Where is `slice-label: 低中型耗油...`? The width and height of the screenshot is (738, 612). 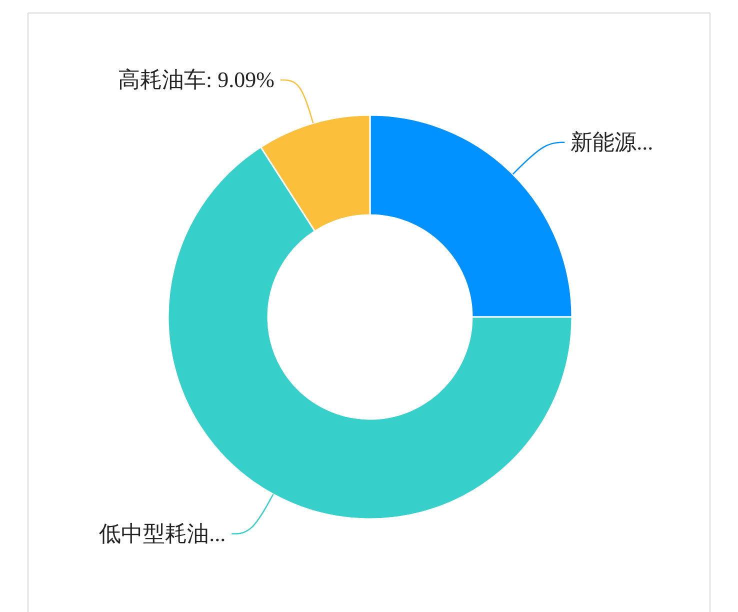
slice-label: 低中型耗油... is located at coordinates (162, 533).